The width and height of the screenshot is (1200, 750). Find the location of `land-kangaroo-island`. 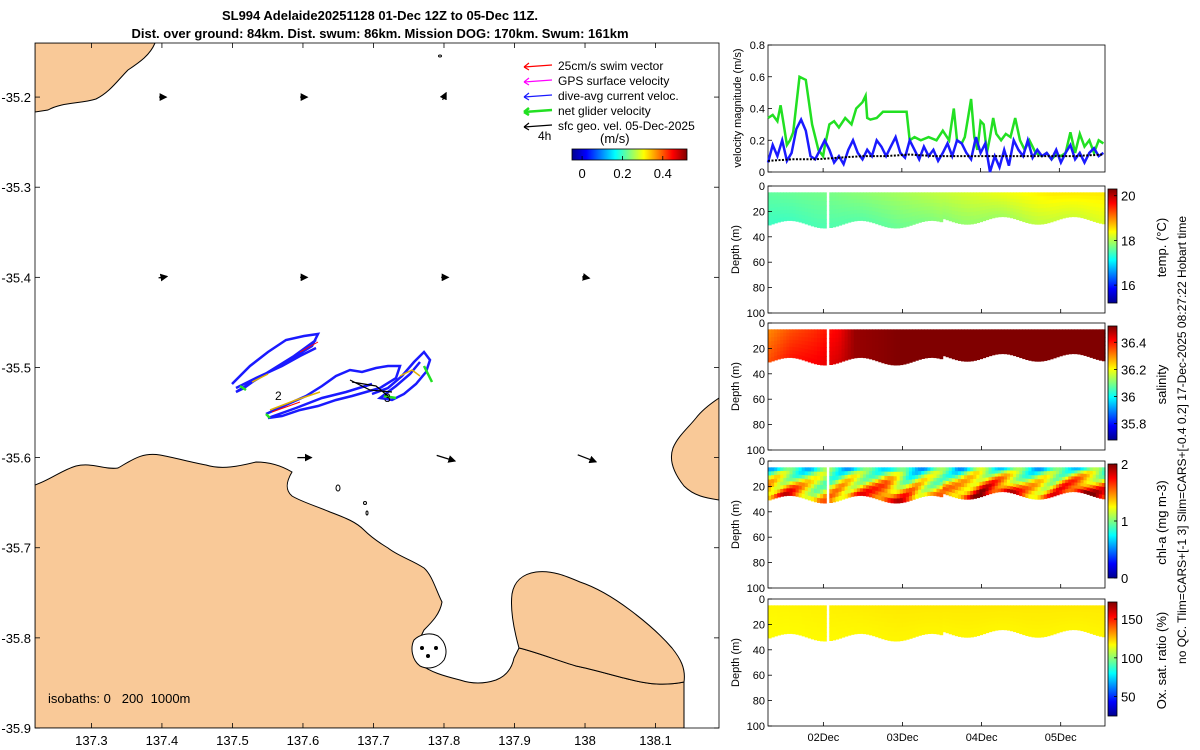

land-kangaroo-island is located at coordinates (95, 78).